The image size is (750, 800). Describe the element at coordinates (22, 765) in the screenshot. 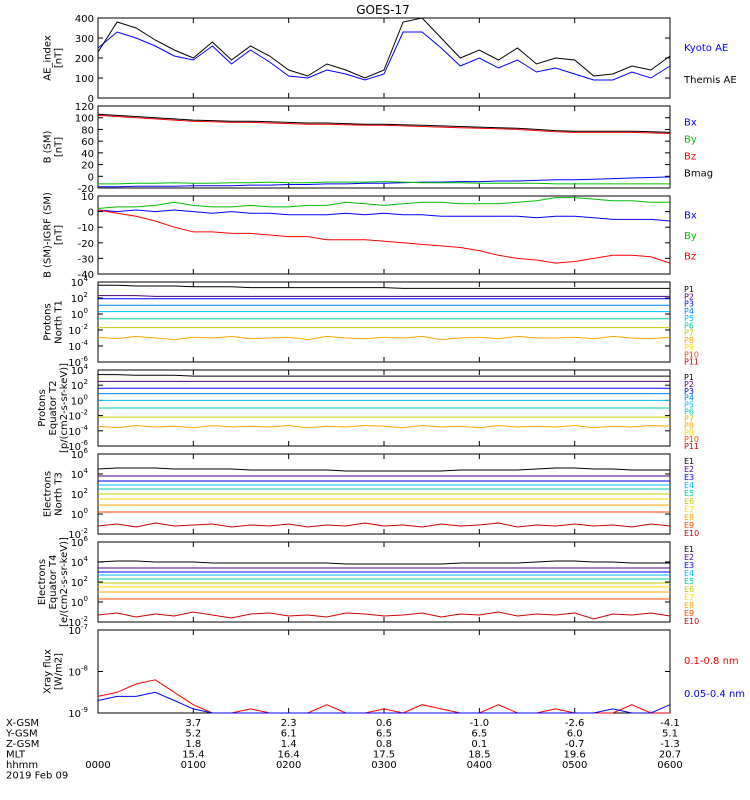

I see `ephemeris-row-label: hhmm` at that location.